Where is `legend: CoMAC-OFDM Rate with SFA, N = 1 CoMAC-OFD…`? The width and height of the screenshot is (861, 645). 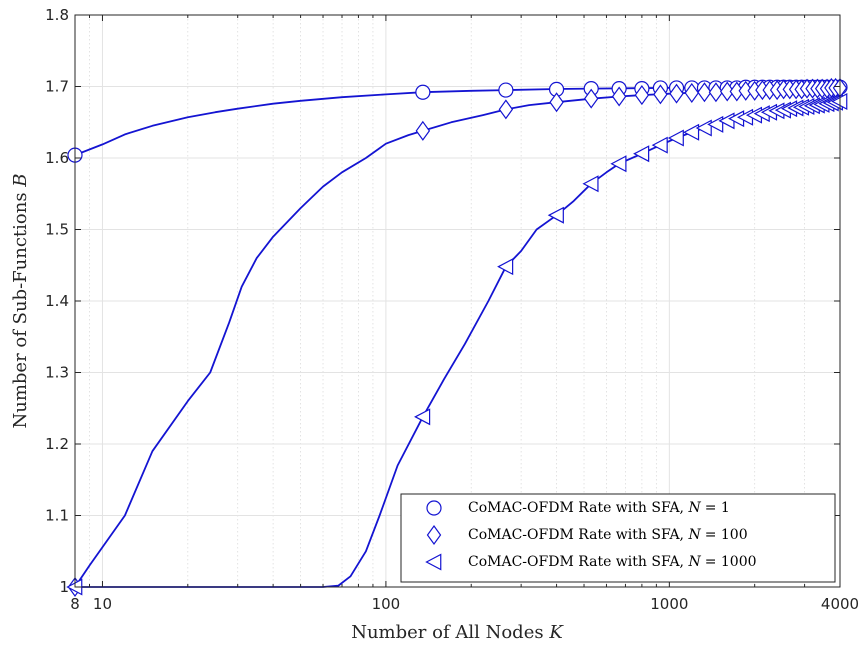 legend: CoMAC-OFDM Rate with SFA, N = 1 CoMAC-OFD… is located at coordinates (618, 538).